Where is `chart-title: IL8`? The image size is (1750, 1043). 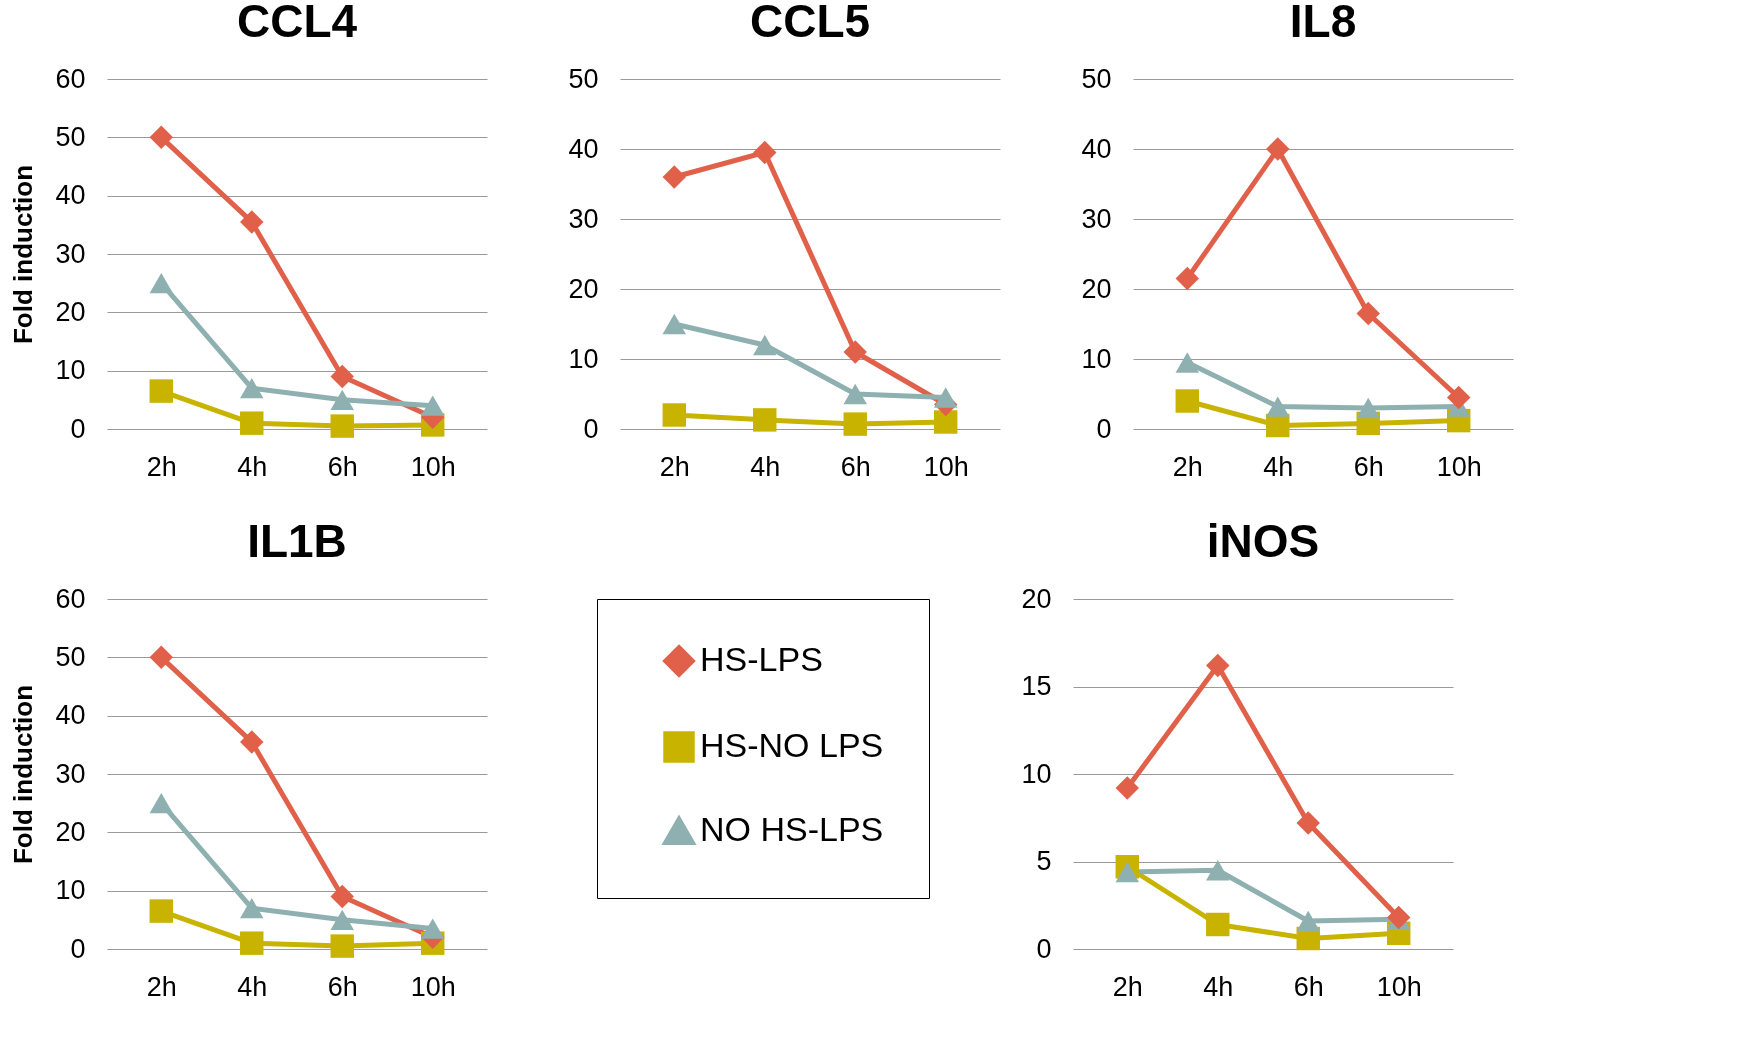
chart-title: IL8 is located at coordinates (1323, 23).